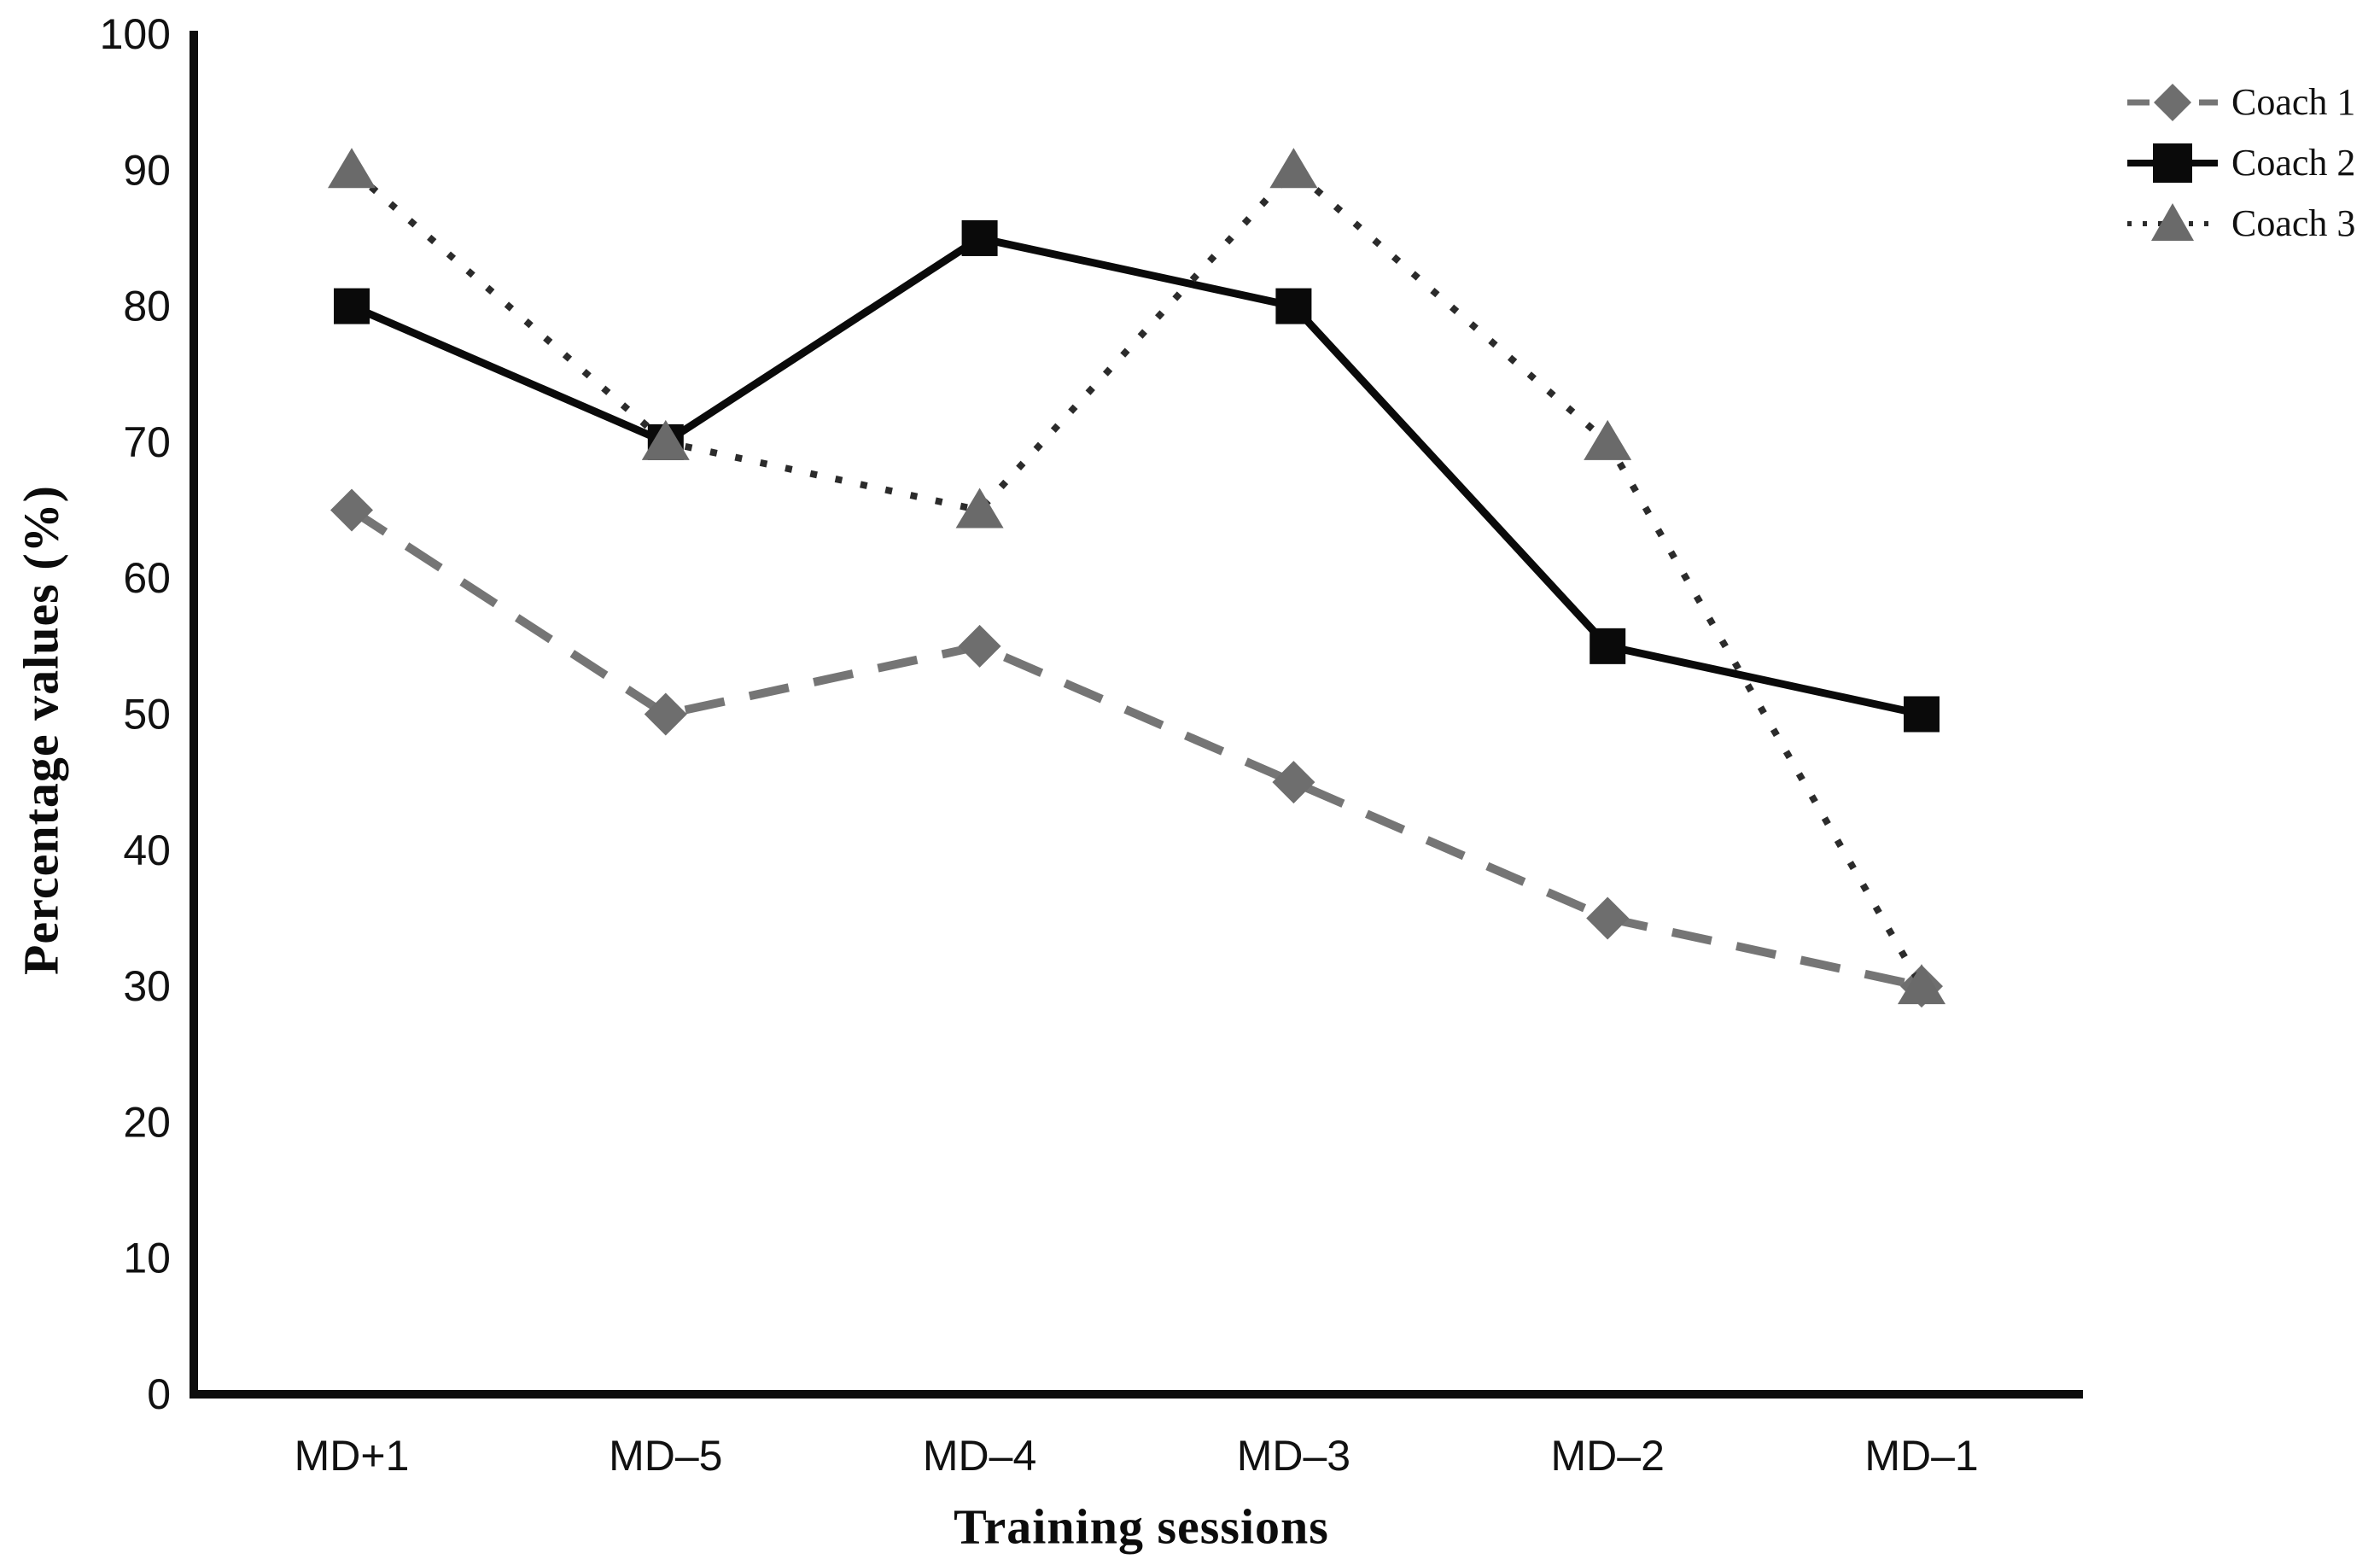 The image size is (2380, 1565). What do you see at coordinates (1141, 1526) in the screenshot?
I see `x-axis-title: Training sessions` at bounding box center [1141, 1526].